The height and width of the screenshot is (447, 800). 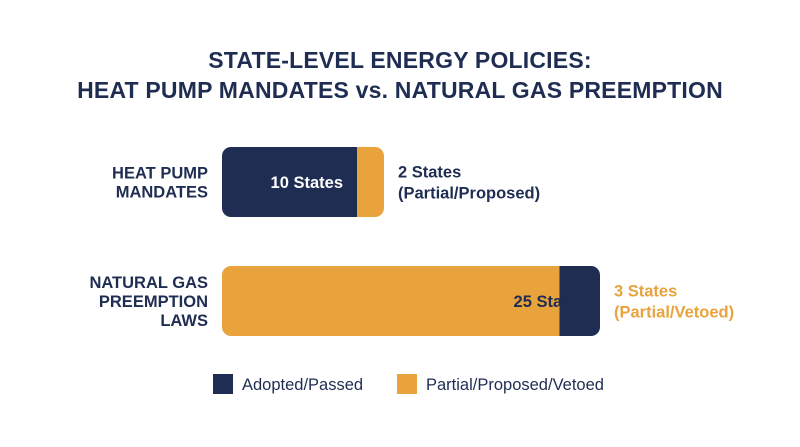 I want to click on category-label-1-line-1: HEAT PUMP, so click(x=160, y=174).